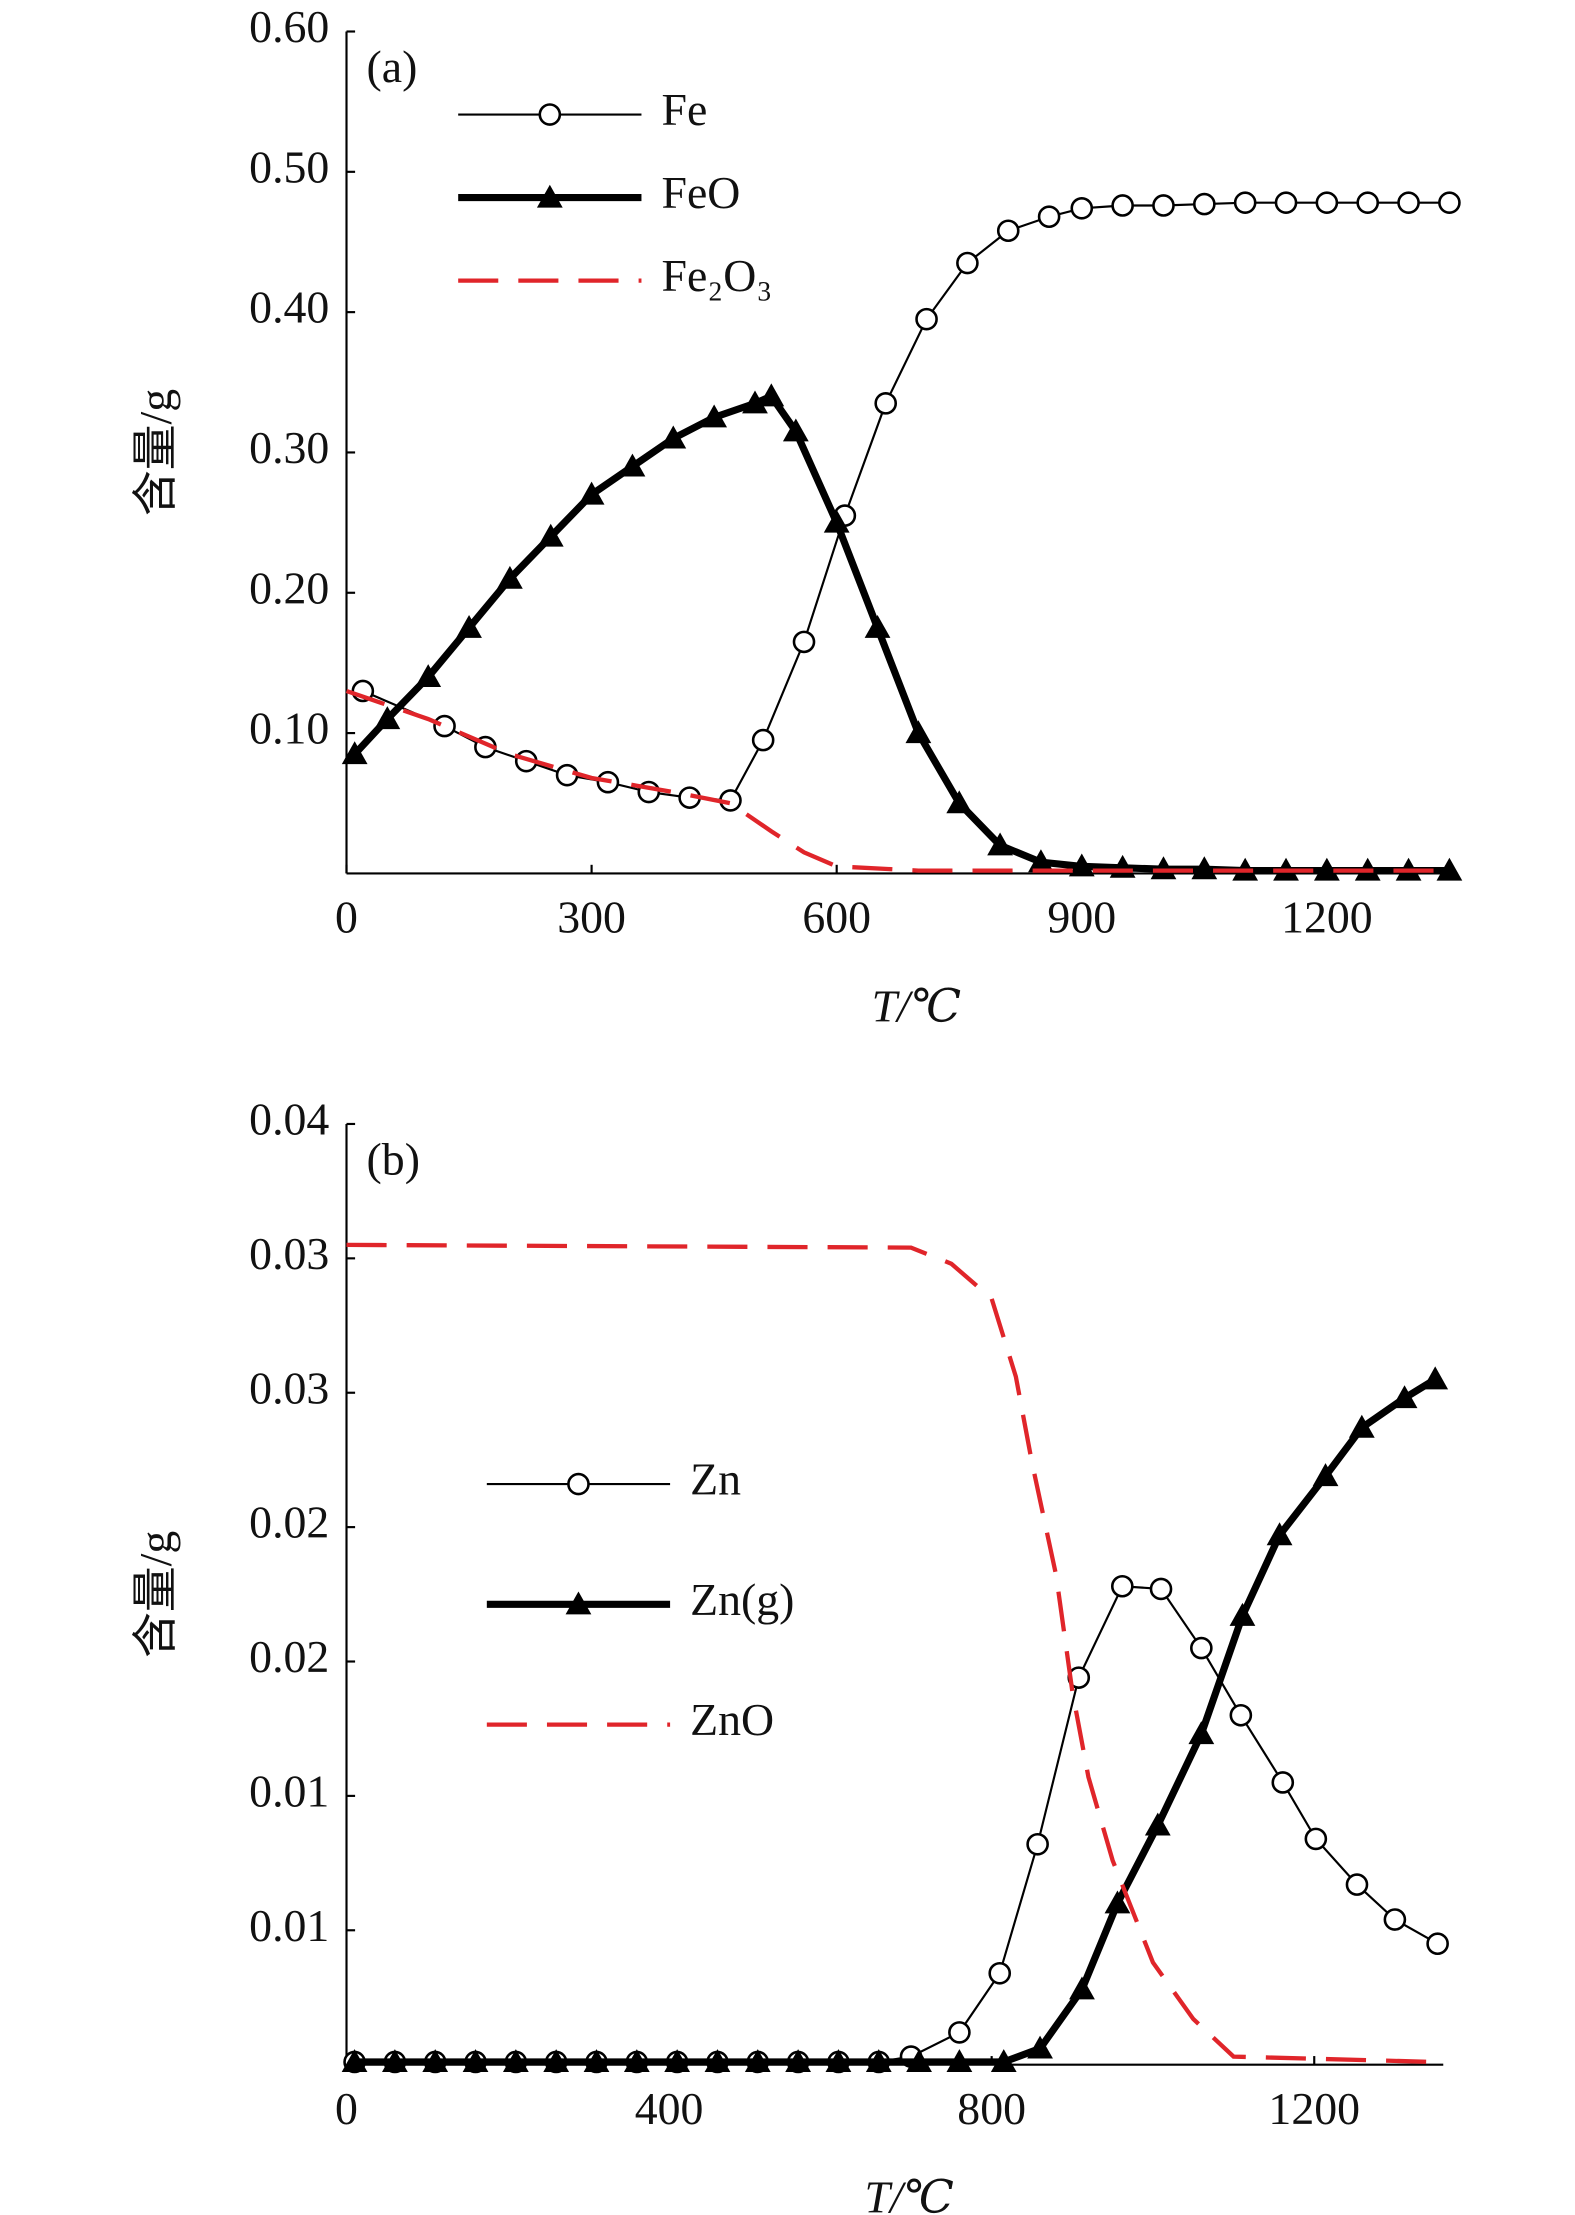 This screenshot has width=1575, height=2215. Describe the element at coordinates (732, 1719) in the screenshot. I see `legend-label: ZnO` at that location.